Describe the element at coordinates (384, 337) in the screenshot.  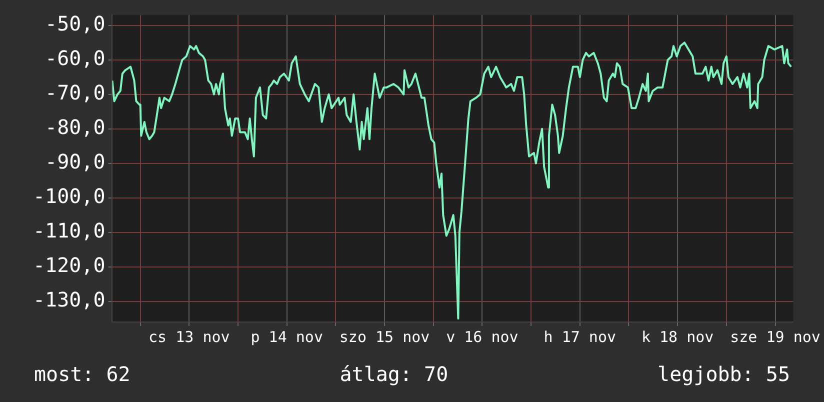
I see `x-tick-label: szo 15 nov` at that location.